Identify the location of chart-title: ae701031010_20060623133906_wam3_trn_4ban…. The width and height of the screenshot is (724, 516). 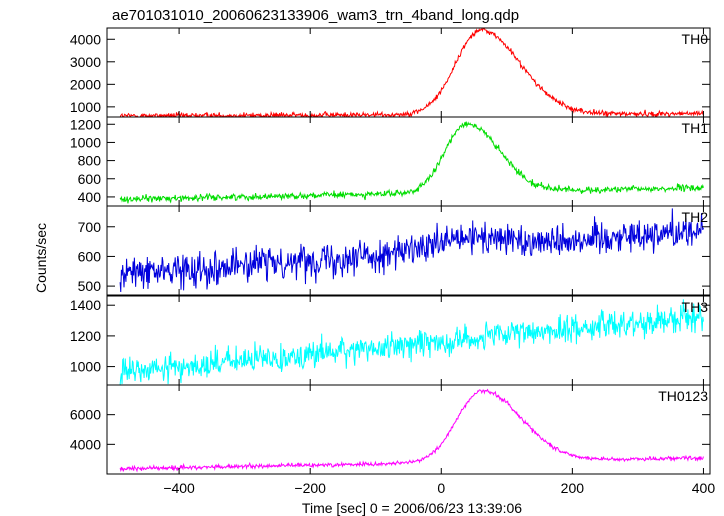
(315, 15).